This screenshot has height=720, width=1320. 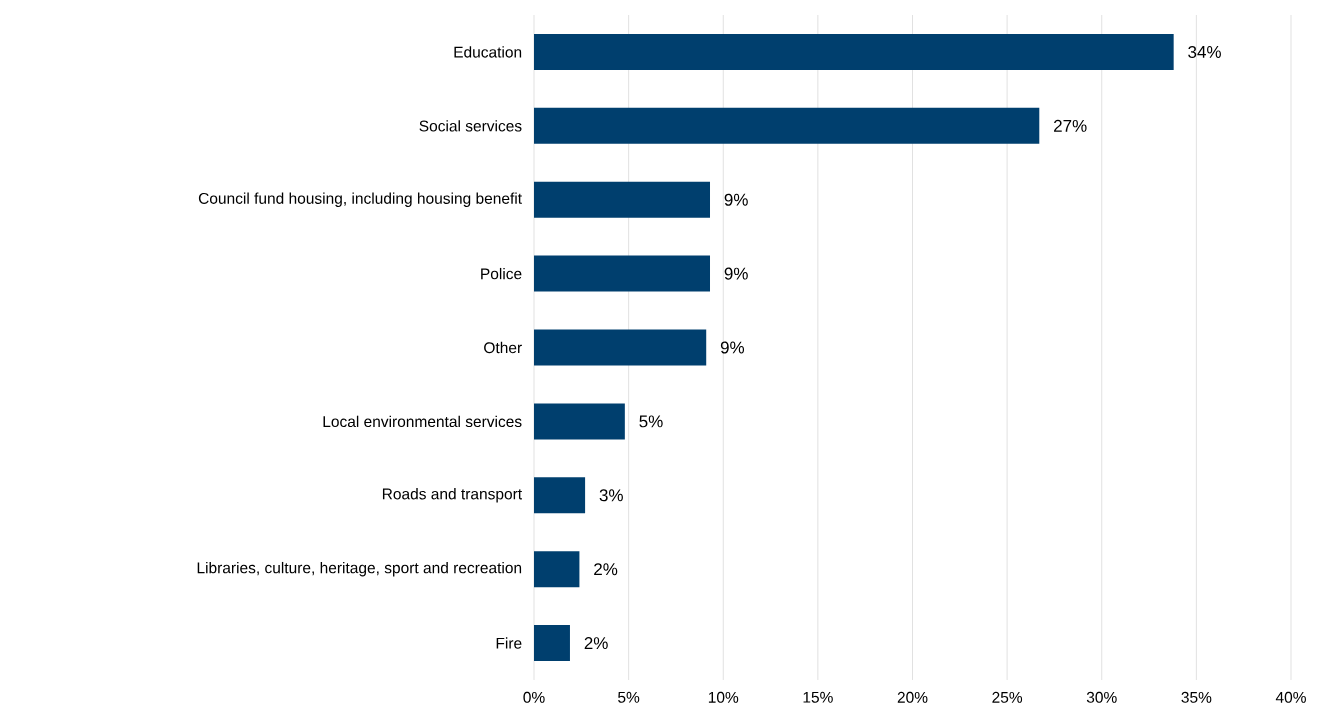 What do you see at coordinates (488, 52) in the screenshot?
I see `y-tick-label: Education` at bounding box center [488, 52].